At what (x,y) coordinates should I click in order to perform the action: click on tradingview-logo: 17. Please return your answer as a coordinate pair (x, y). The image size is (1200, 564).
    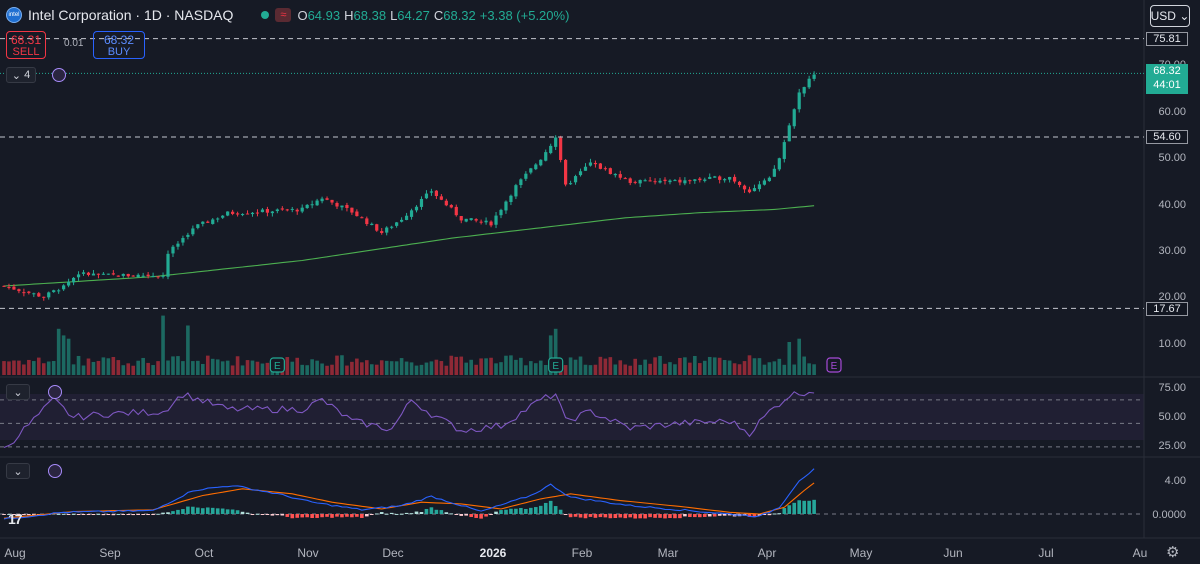
    Looking at the image, I should click on (15, 519).